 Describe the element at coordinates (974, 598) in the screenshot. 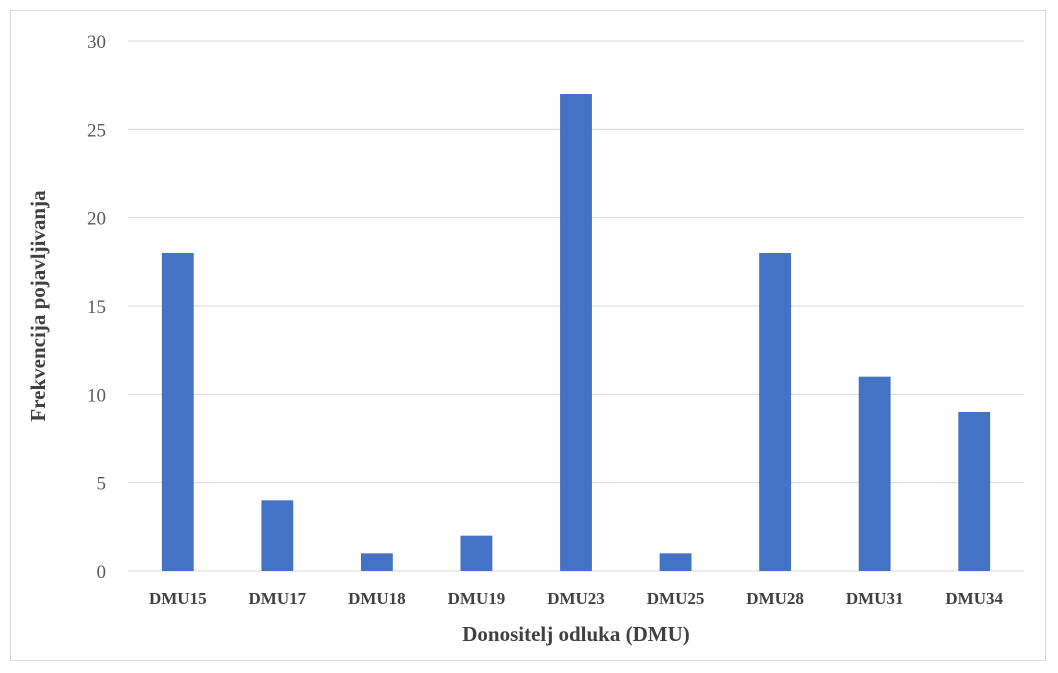

I see `x-tick-label-dmu34: DMU34` at that location.